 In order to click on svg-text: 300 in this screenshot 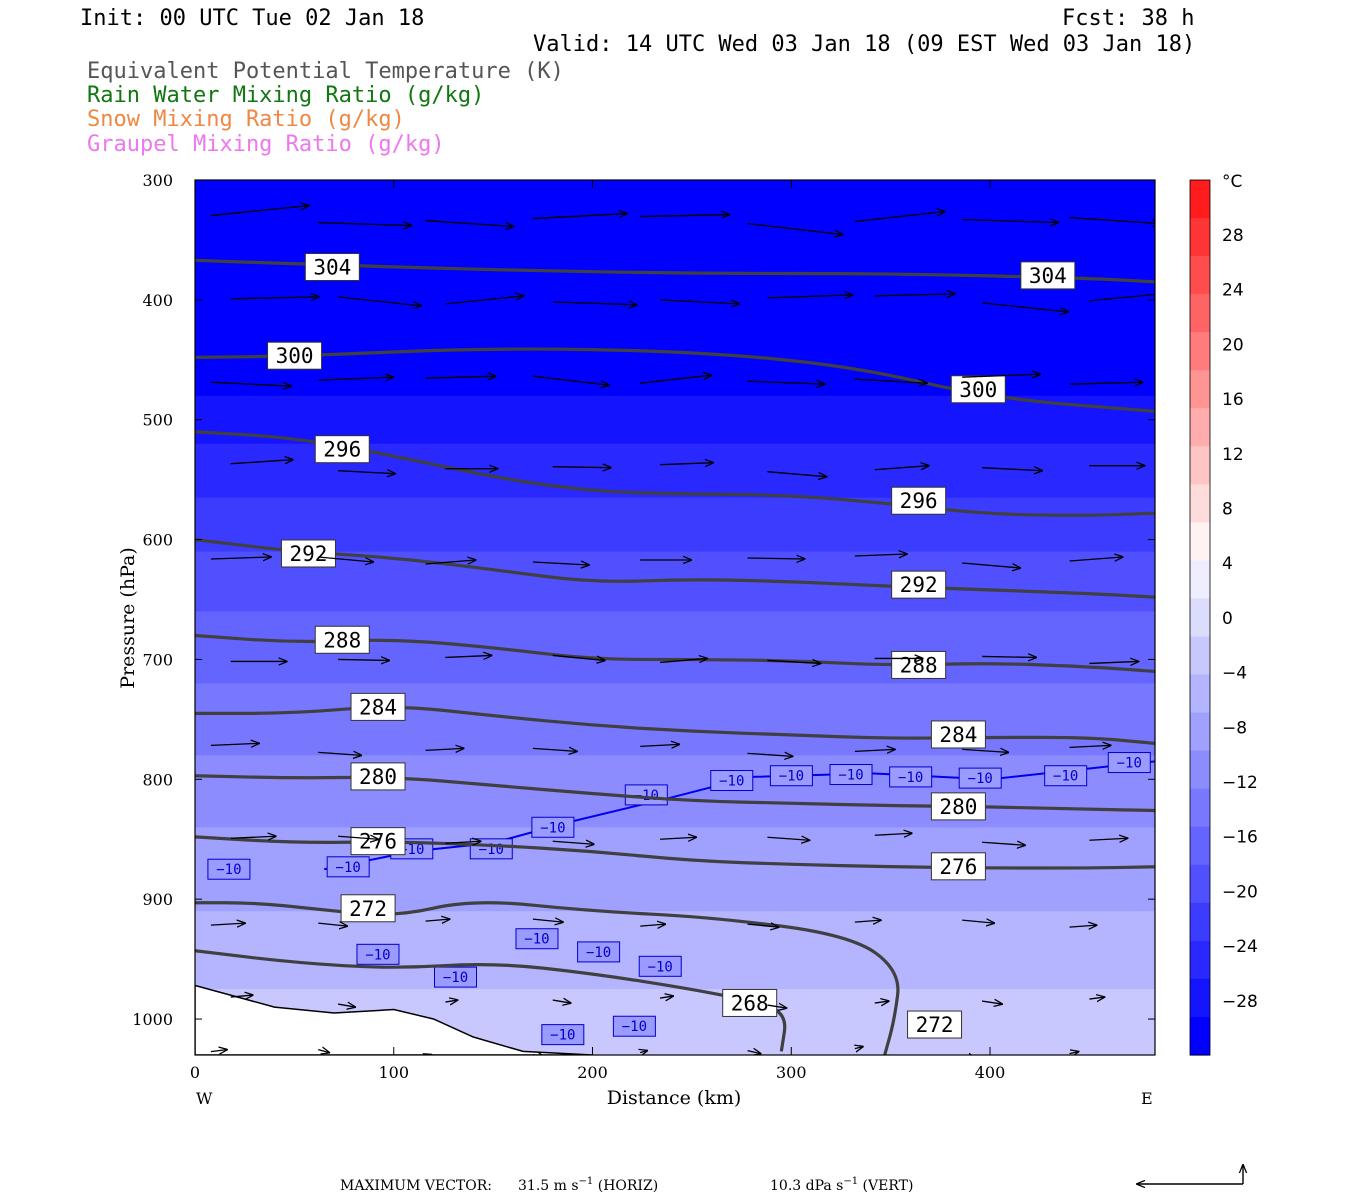, I will do `click(295, 356)`.